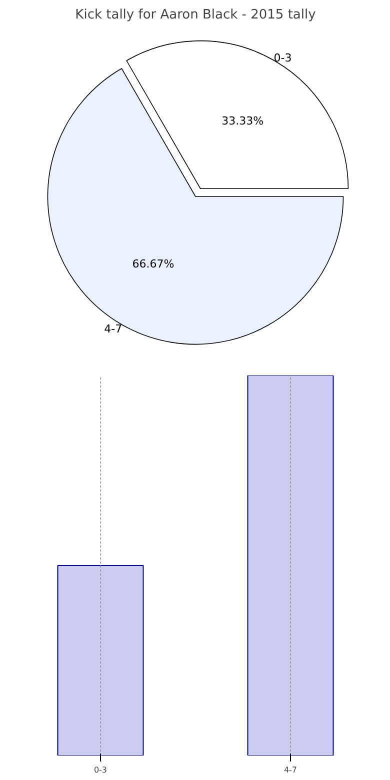 The image size is (390, 780). I want to click on slice-label: 4-7, so click(113, 329).